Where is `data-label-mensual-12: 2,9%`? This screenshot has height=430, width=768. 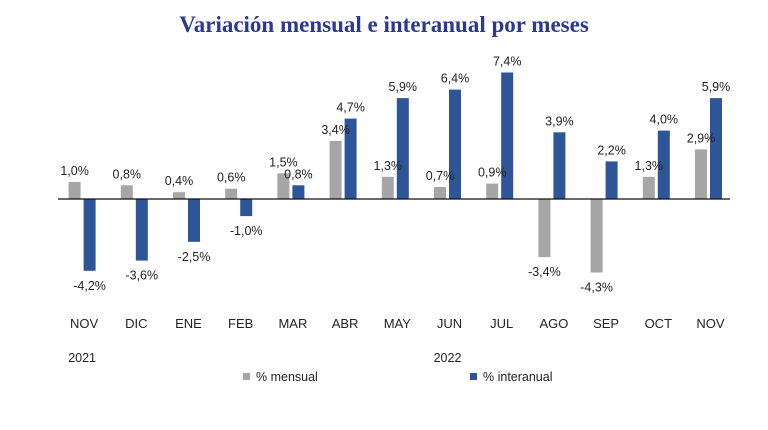 data-label-mensual-12: 2,9% is located at coordinates (701, 138).